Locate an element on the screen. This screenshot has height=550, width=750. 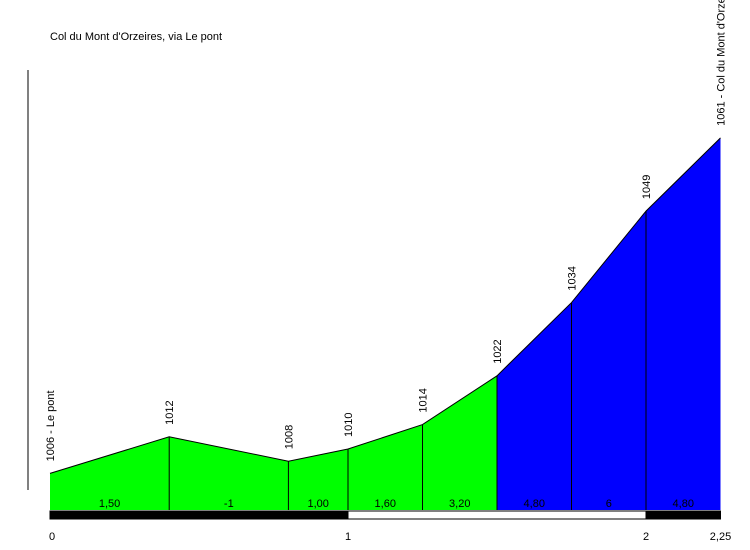
elevation-label: 1049 is located at coordinates (647, 187).